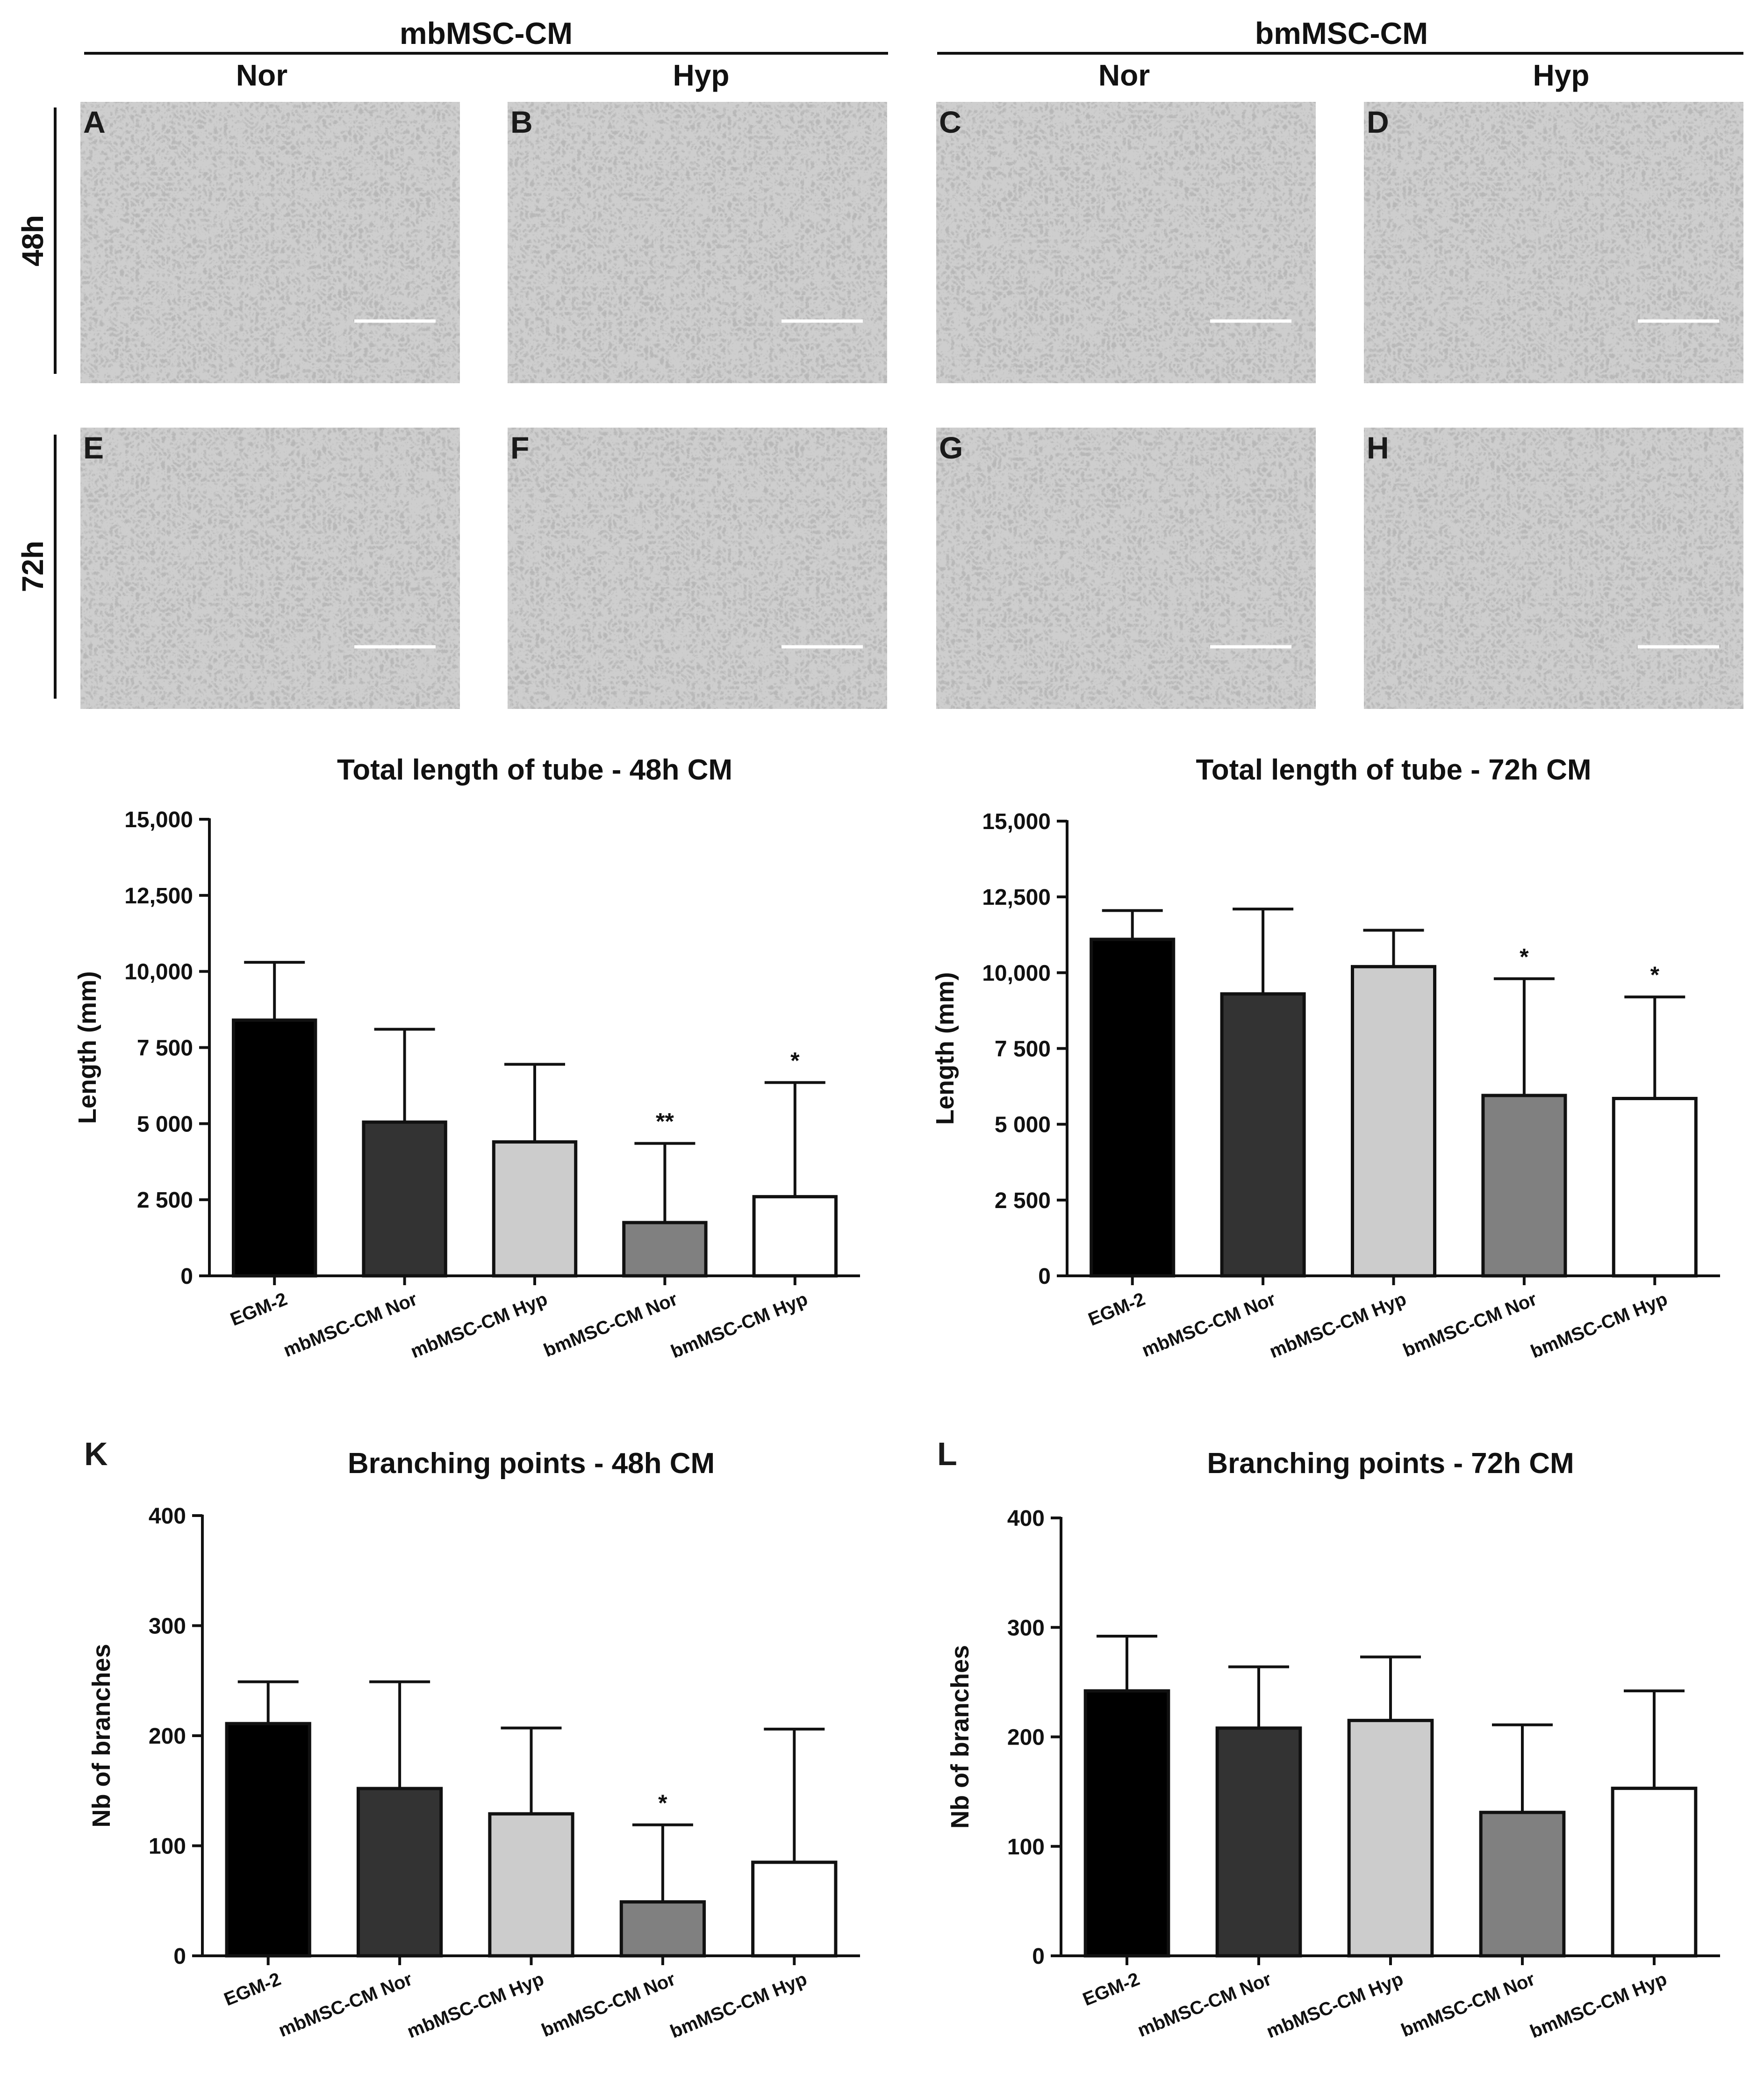 The width and height of the screenshot is (1764, 2082). What do you see at coordinates (261, 75) in the screenshot?
I see `column-label-nor-1: Nor` at bounding box center [261, 75].